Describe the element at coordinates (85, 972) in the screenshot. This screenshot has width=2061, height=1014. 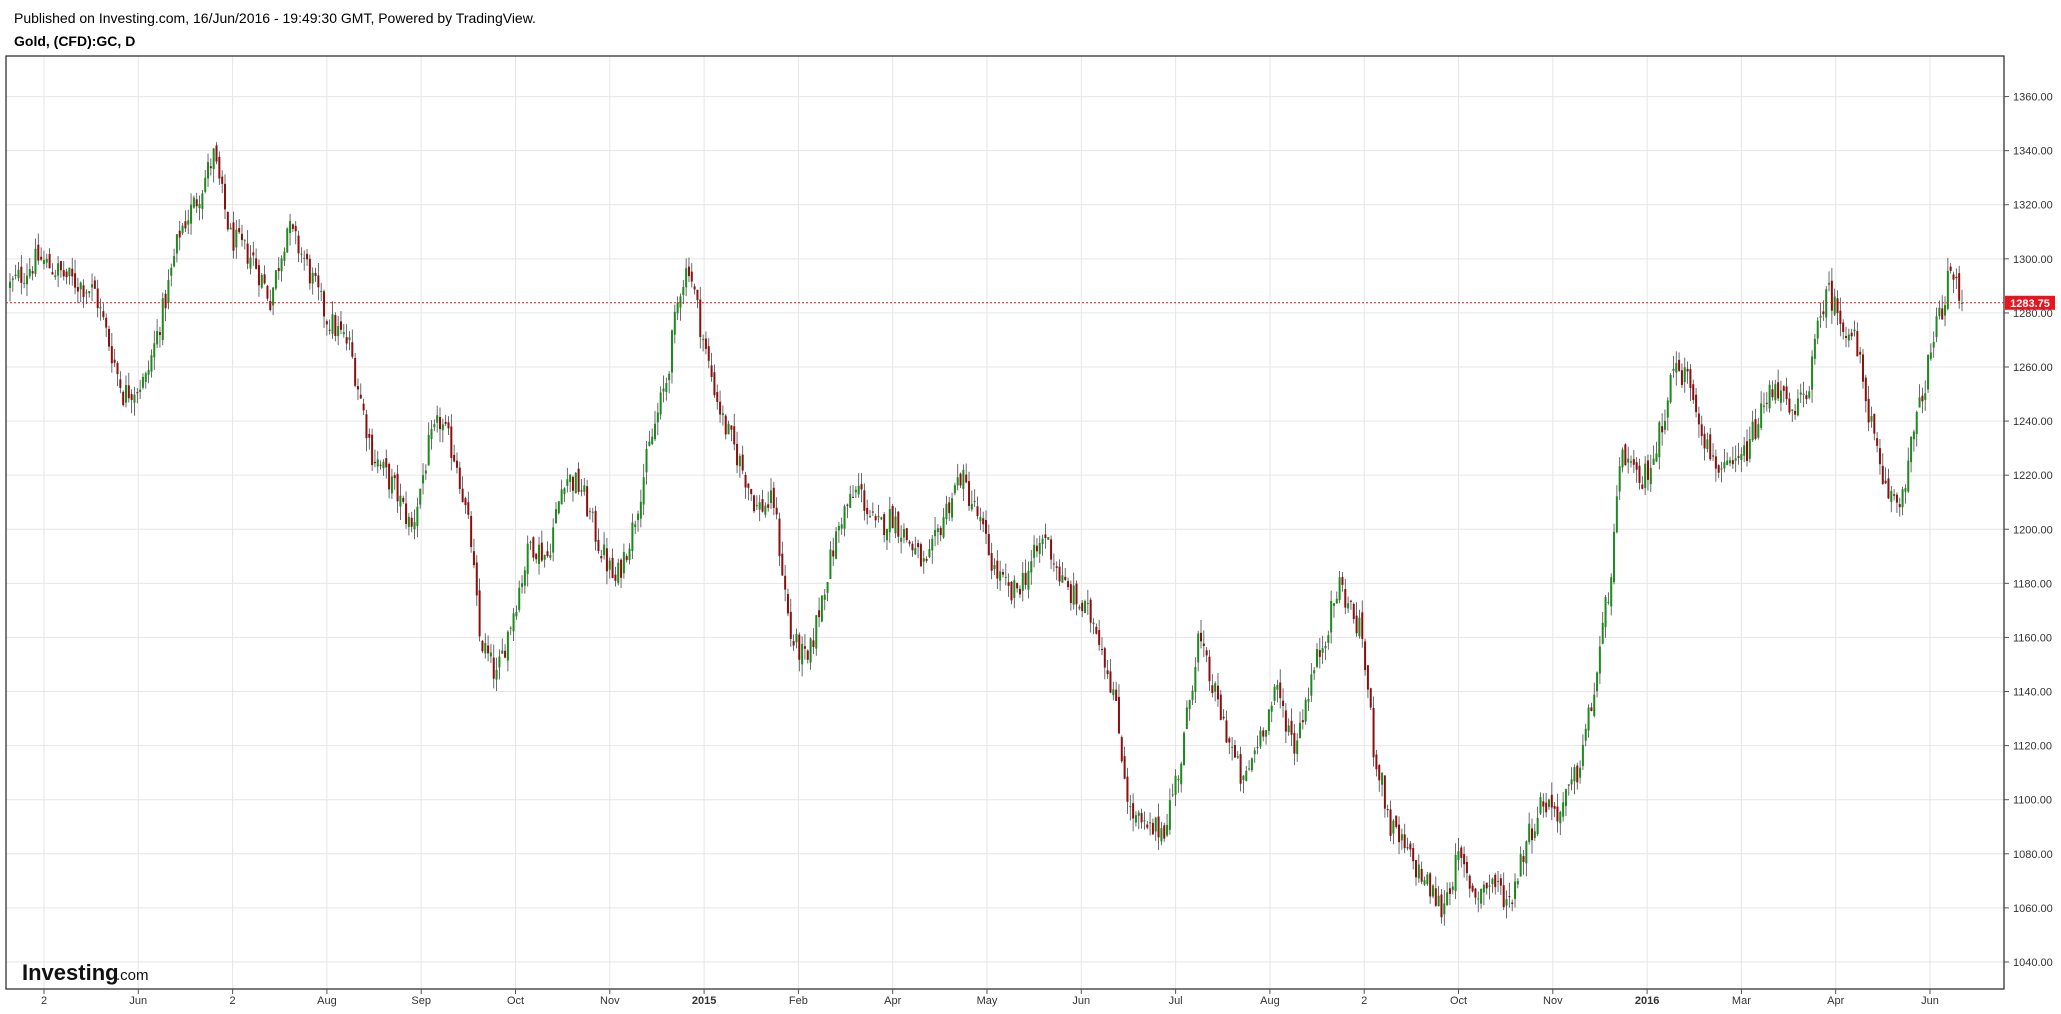
I see `investing-logo: Investing .com` at that location.